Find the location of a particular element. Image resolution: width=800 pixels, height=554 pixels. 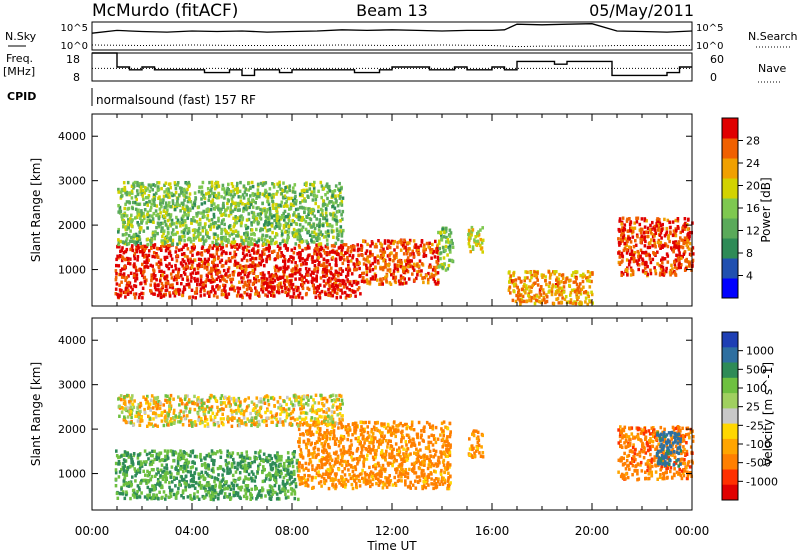

colorbar-swatch is located at coordinates (730, 228).